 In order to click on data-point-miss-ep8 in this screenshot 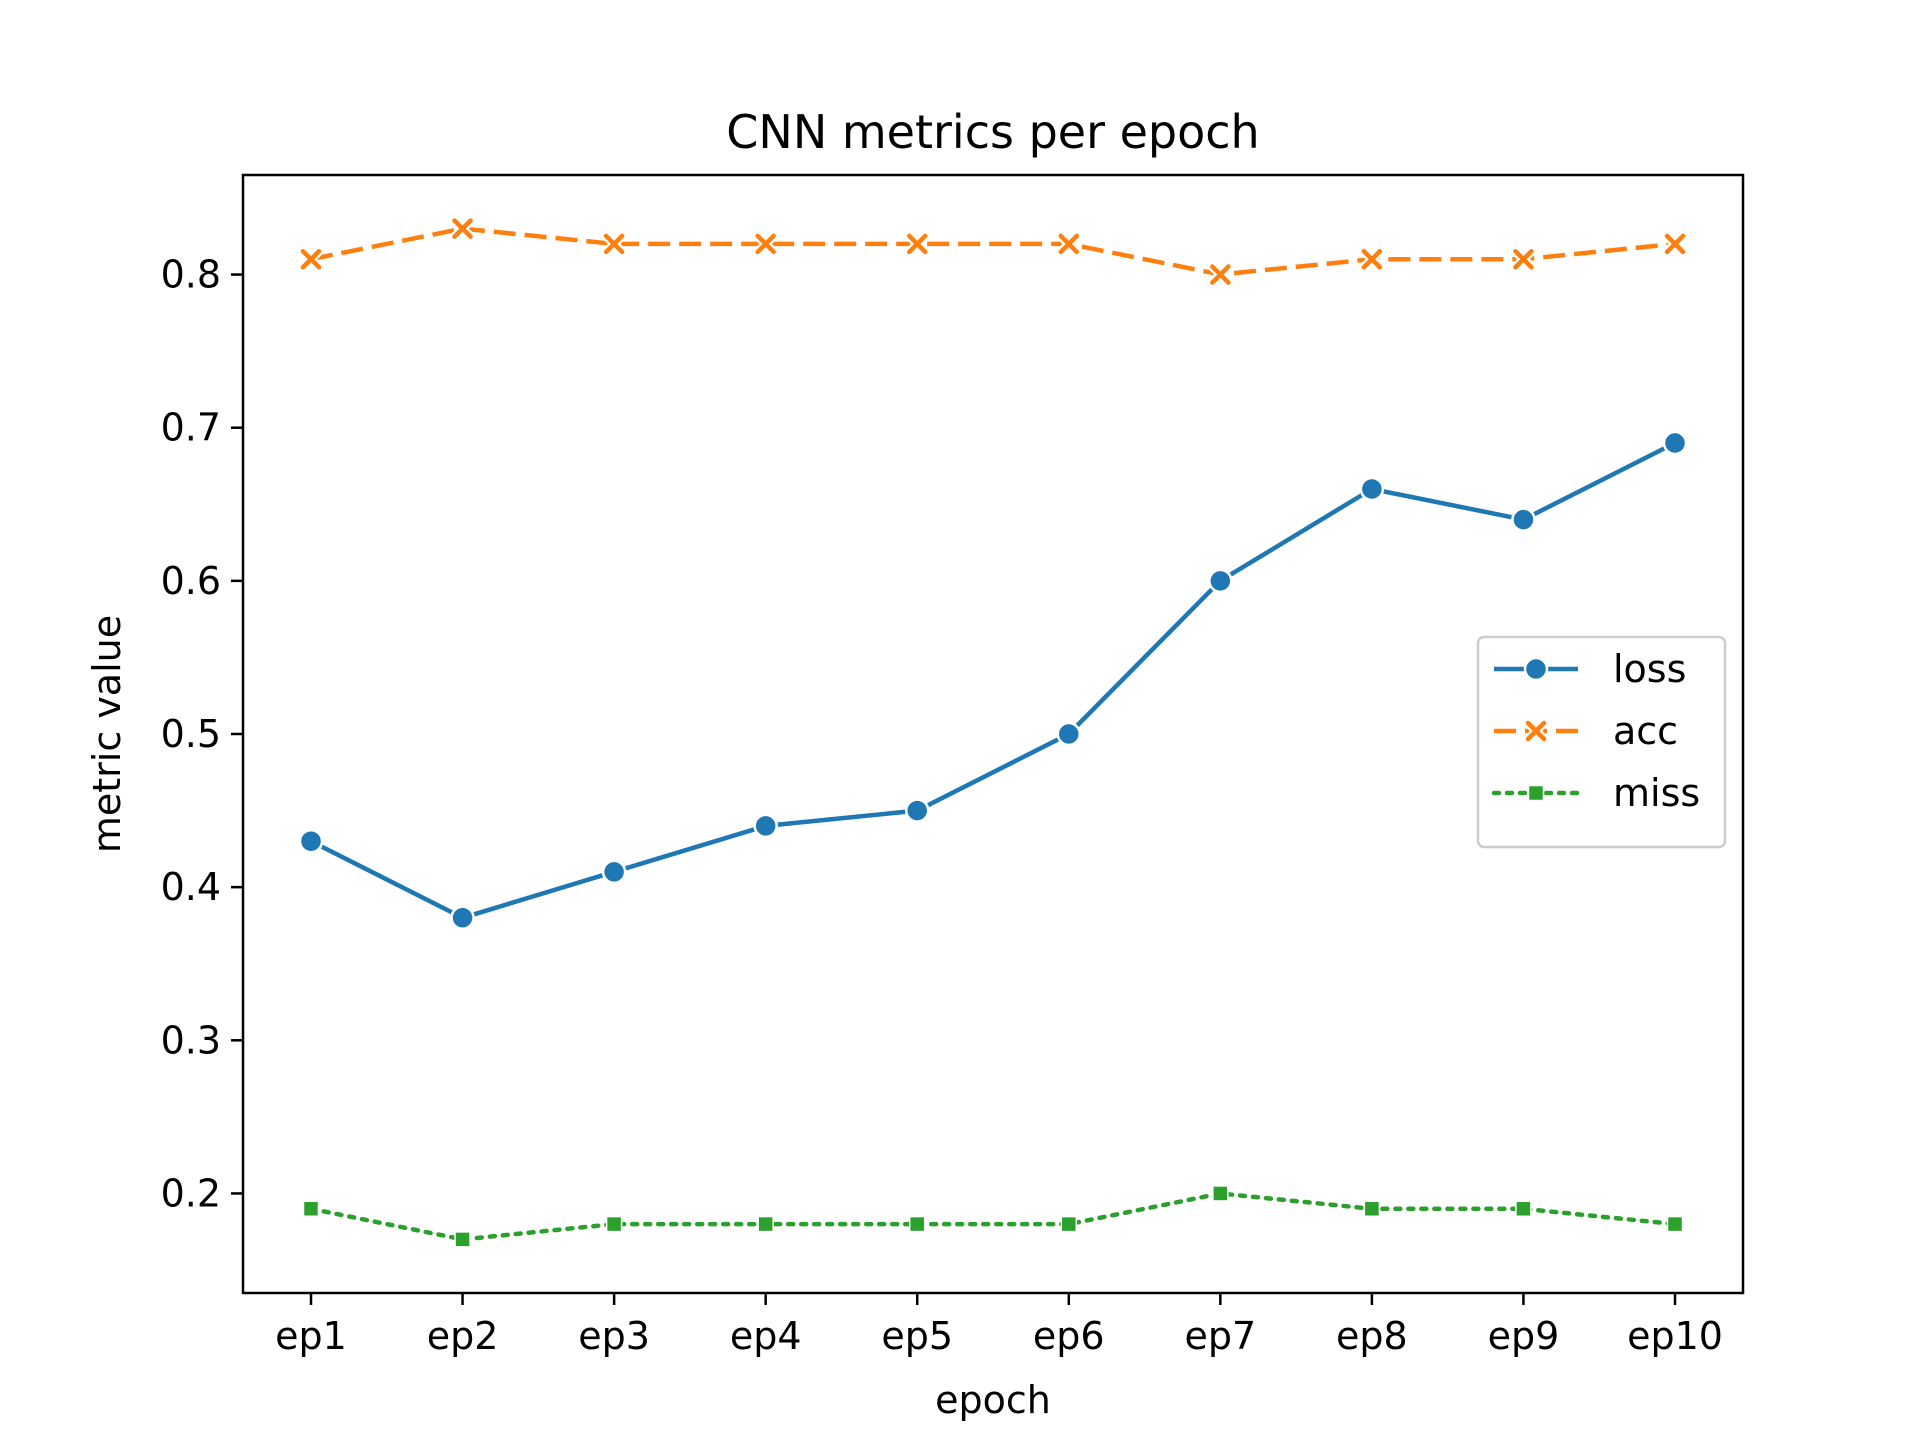, I will do `click(1372, 1209)`.